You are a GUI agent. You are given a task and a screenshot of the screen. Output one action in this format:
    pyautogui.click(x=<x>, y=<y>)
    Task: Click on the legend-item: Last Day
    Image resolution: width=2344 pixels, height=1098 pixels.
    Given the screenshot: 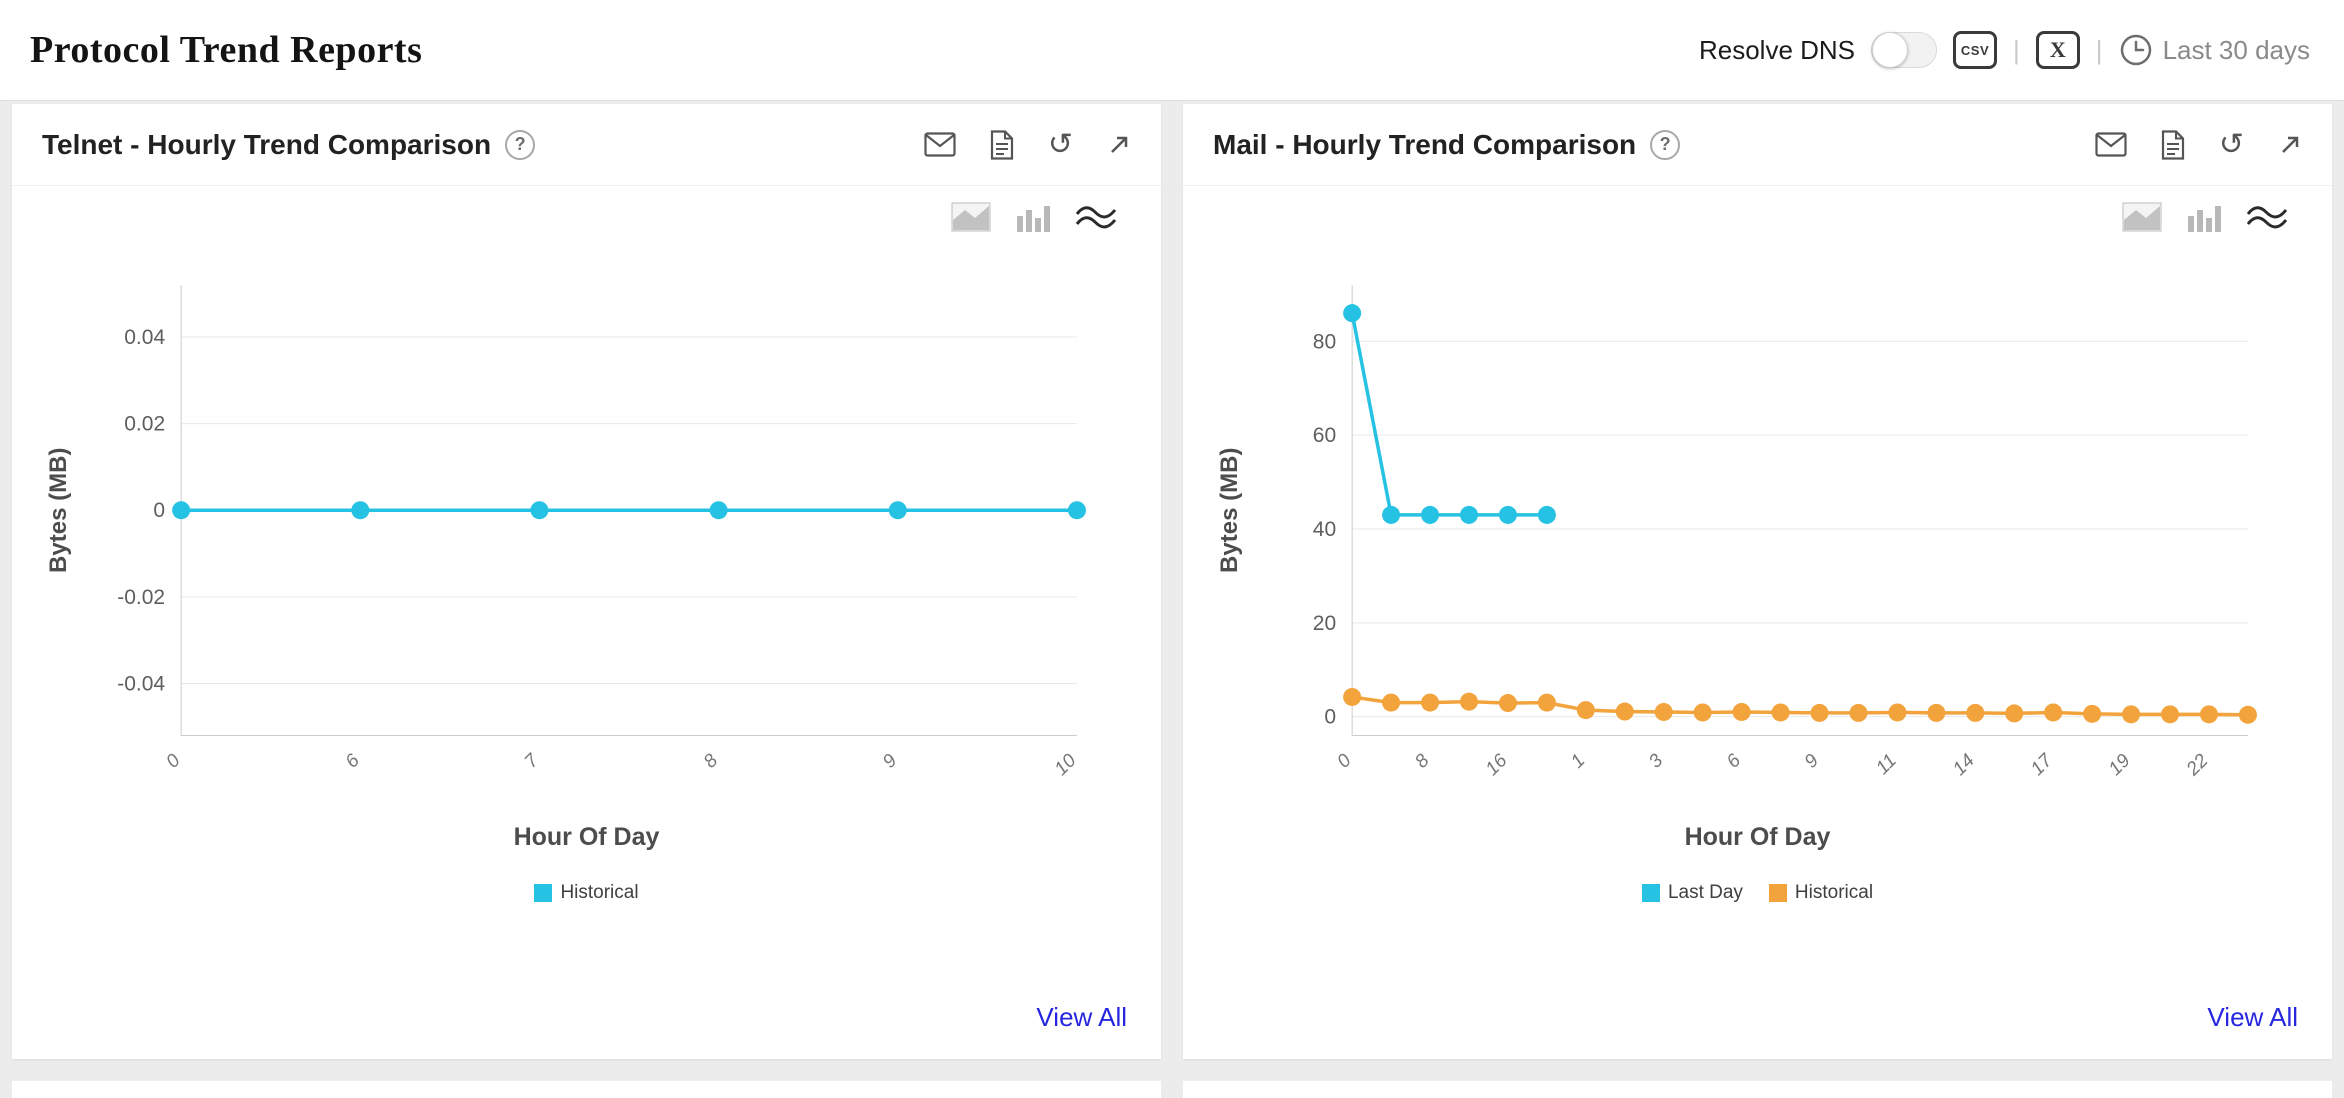 What is the action you would take?
    pyautogui.click(x=1692, y=892)
    